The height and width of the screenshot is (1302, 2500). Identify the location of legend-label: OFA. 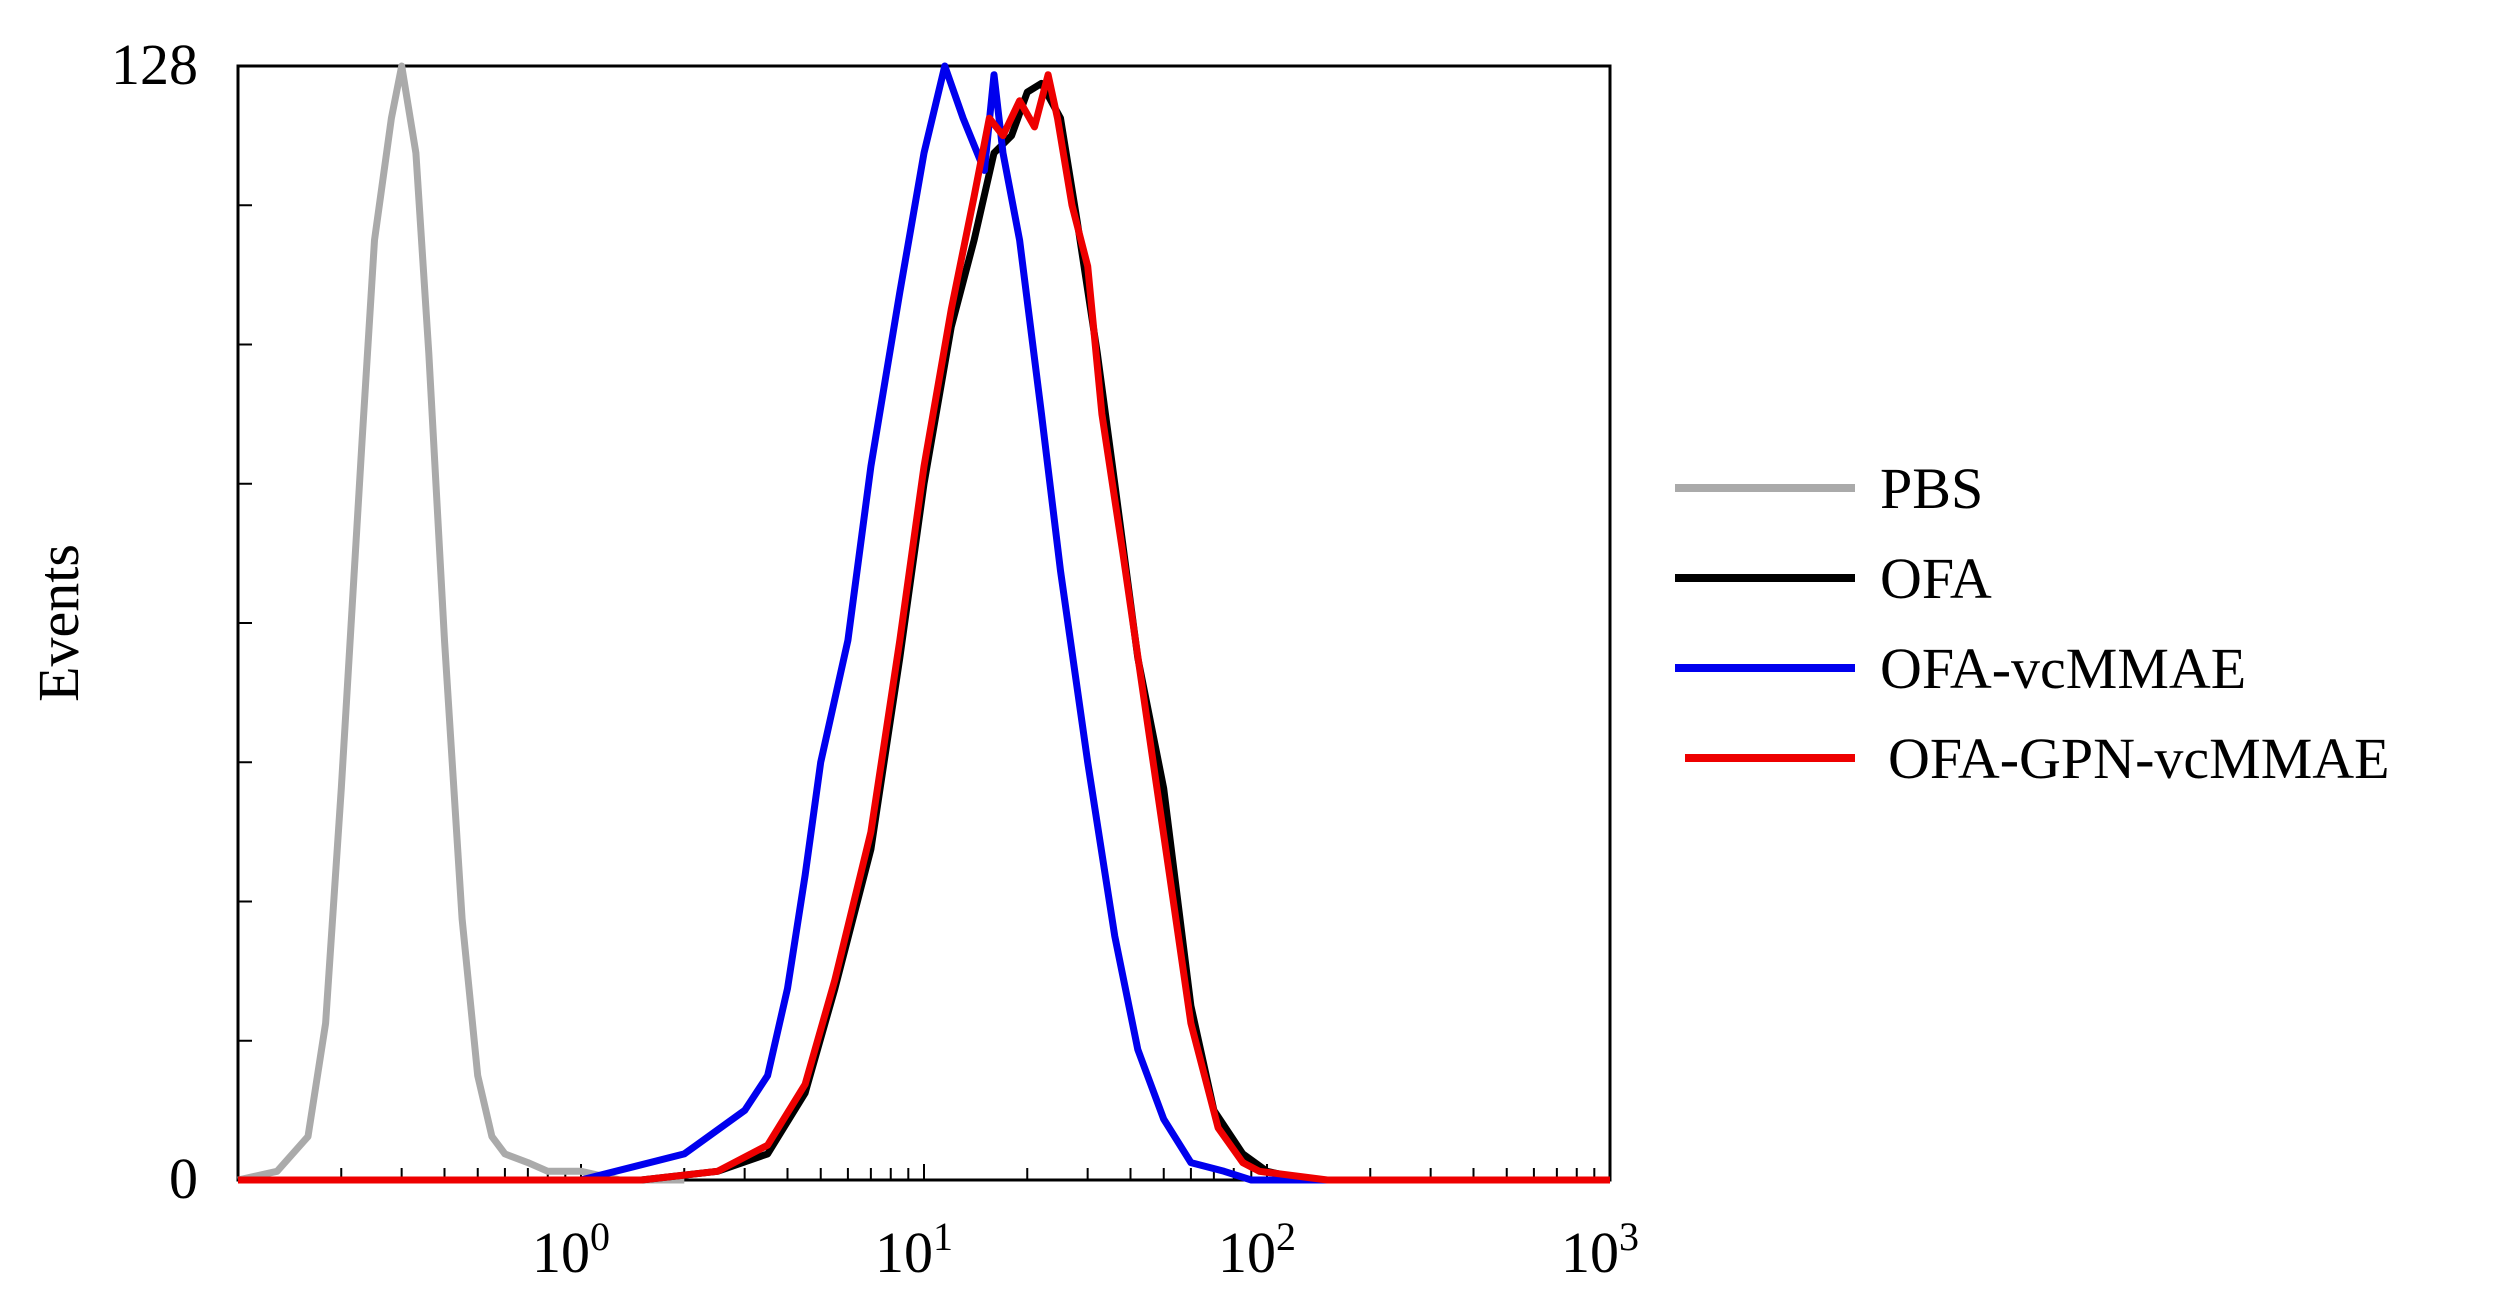
(1936, 578).